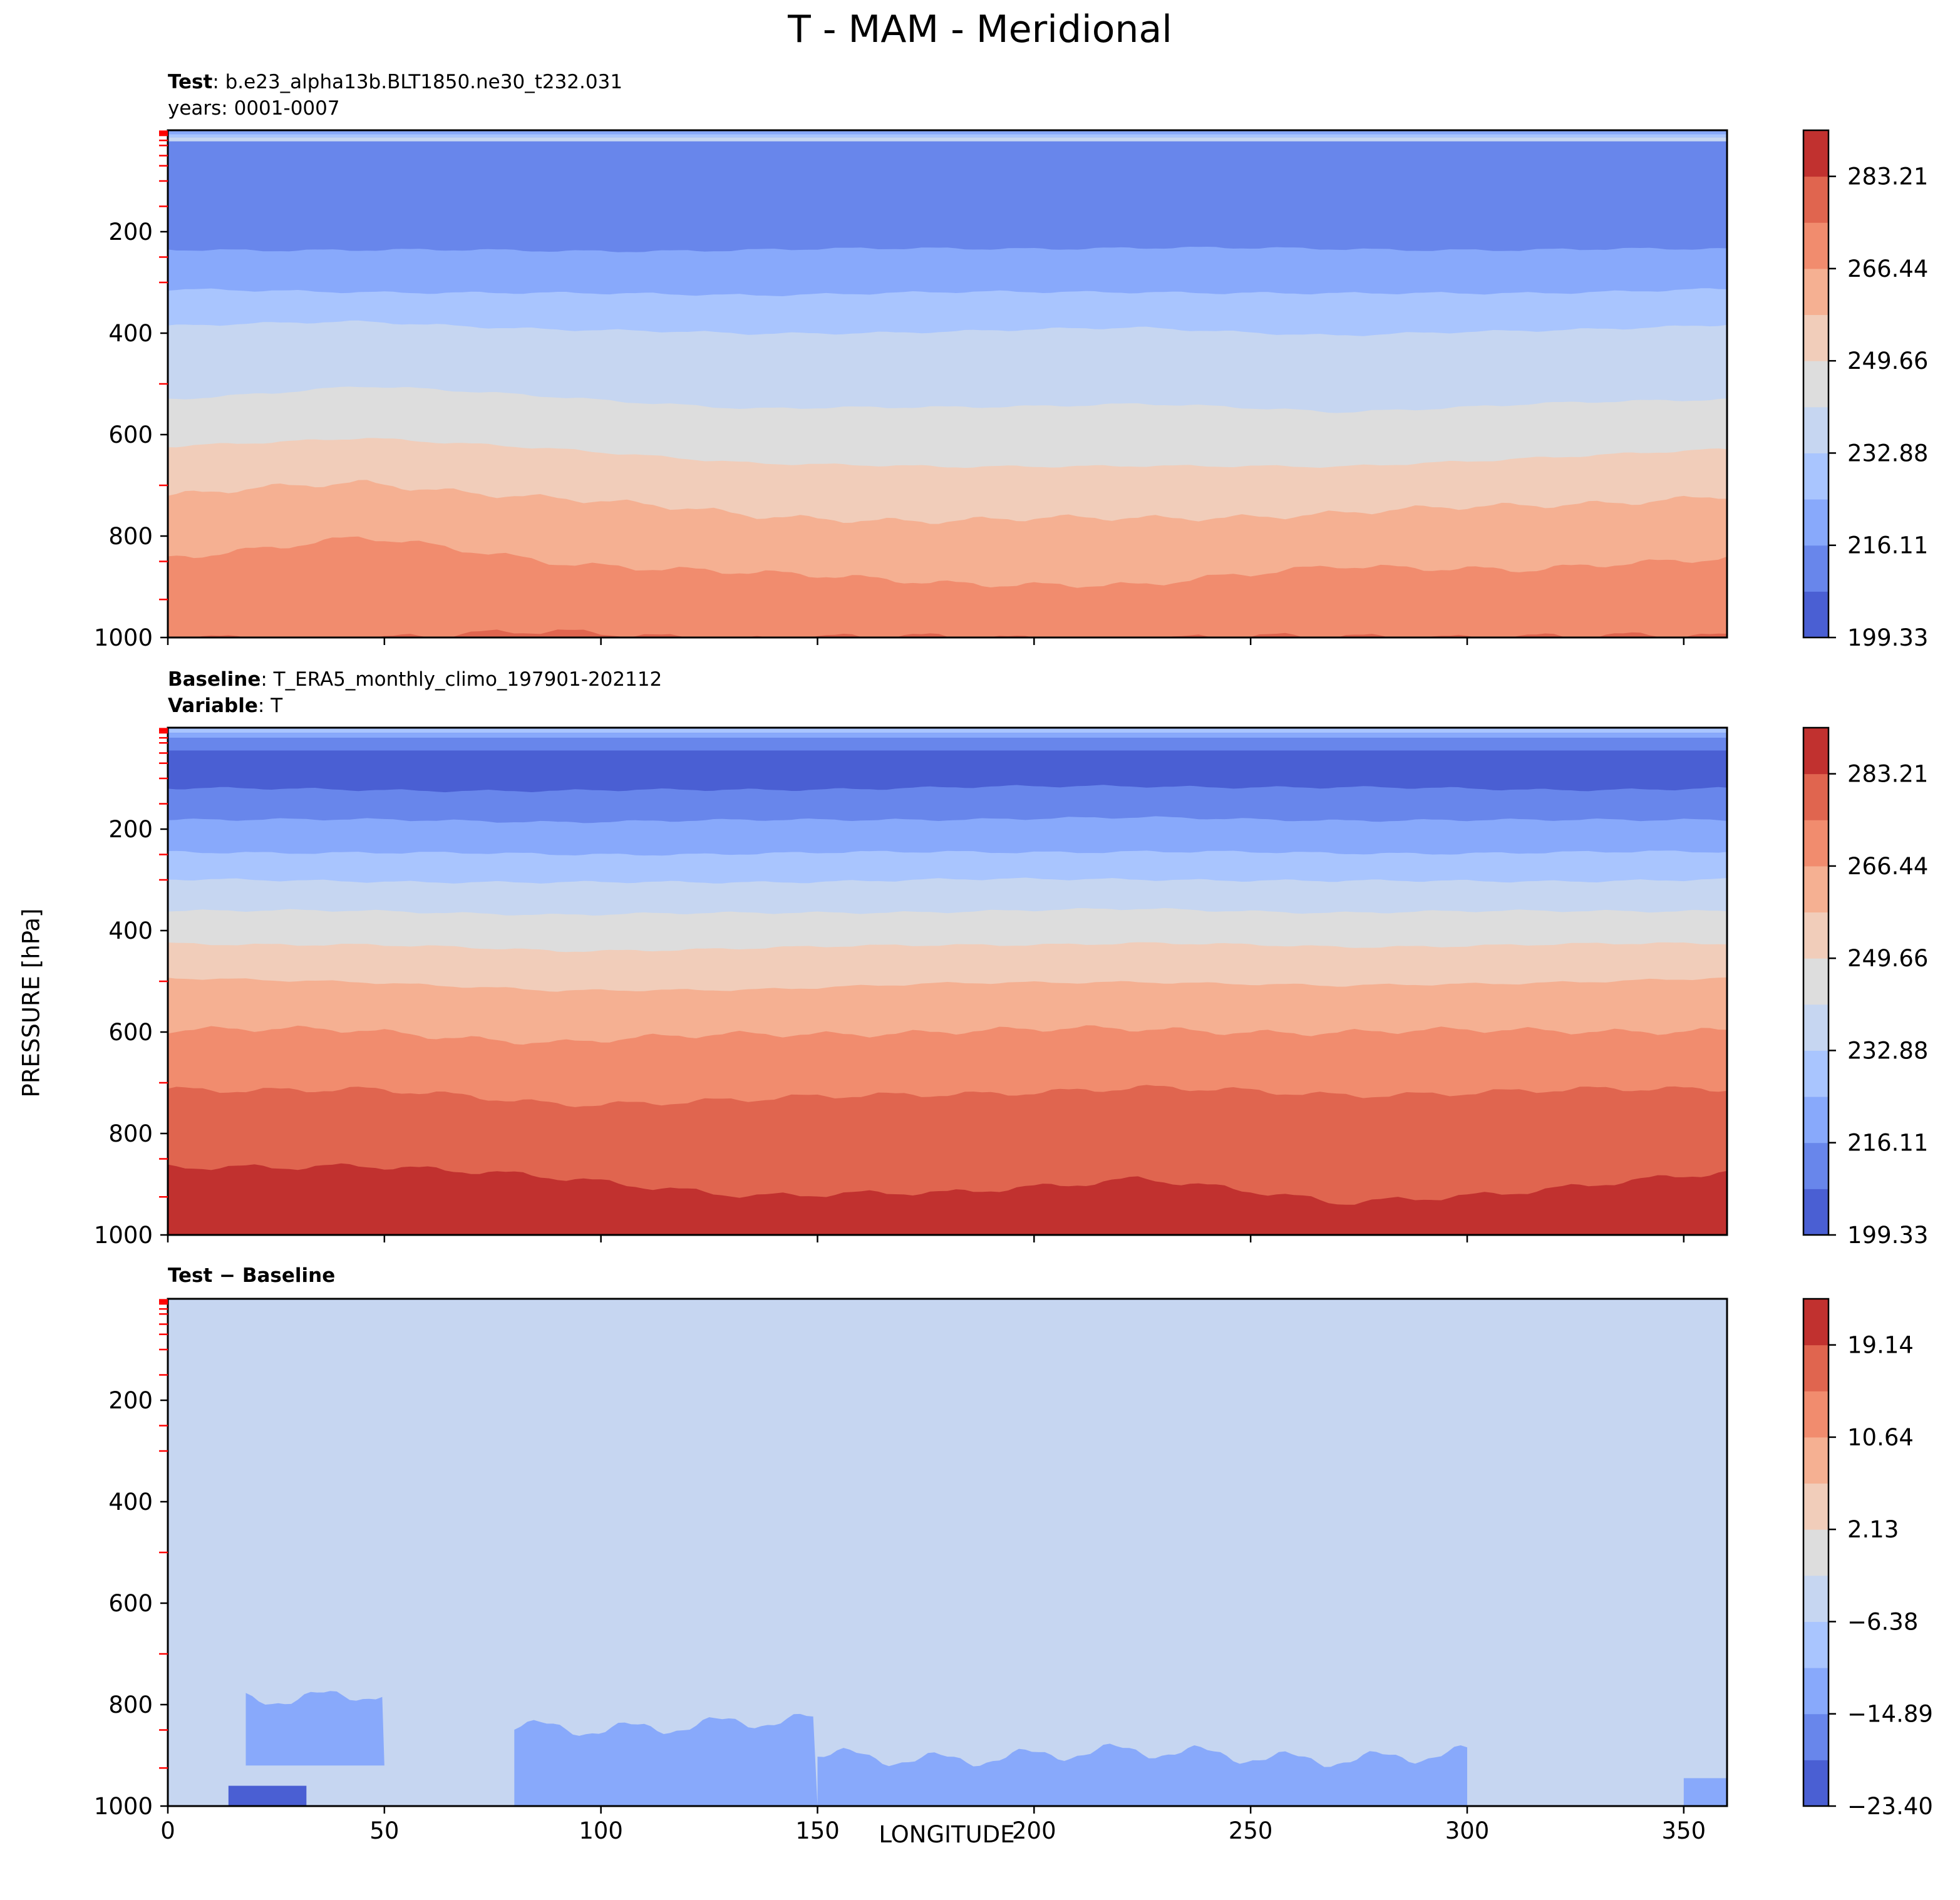 The height and width of the screenshot is (1900, 1960). I want to click on x-tick-label: 350, so click(1684, 1830).